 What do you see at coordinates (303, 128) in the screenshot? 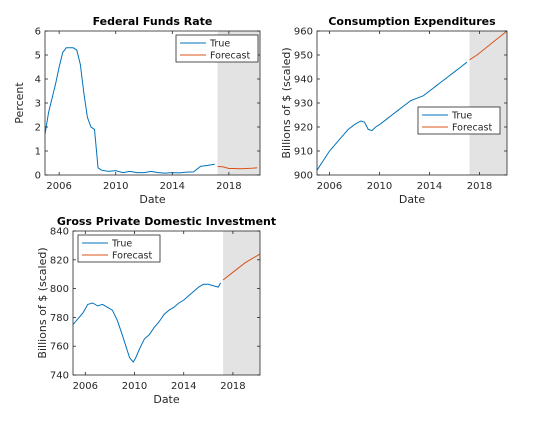
I see `y-tick-label: 920` at bounding box center [303, 128].